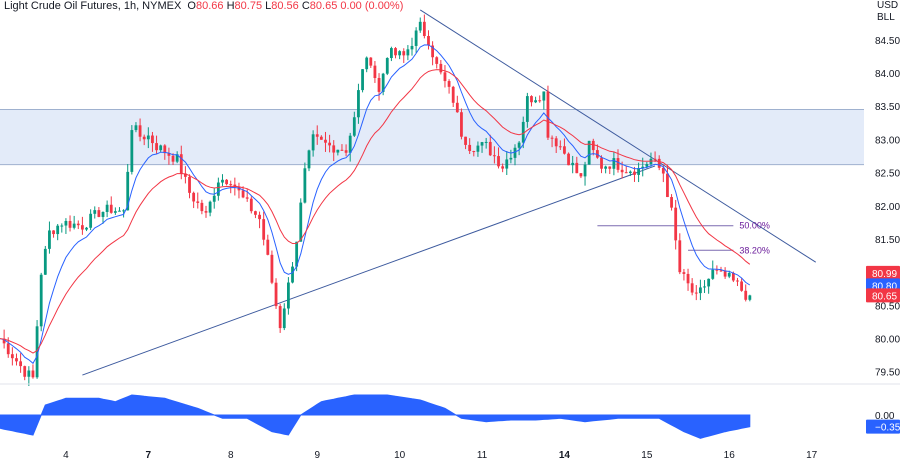 The image size is (900, 462). Describe the element at coordinates (887, 41) in the screenshot. I see `price-tick-label: 84.50` at that location.